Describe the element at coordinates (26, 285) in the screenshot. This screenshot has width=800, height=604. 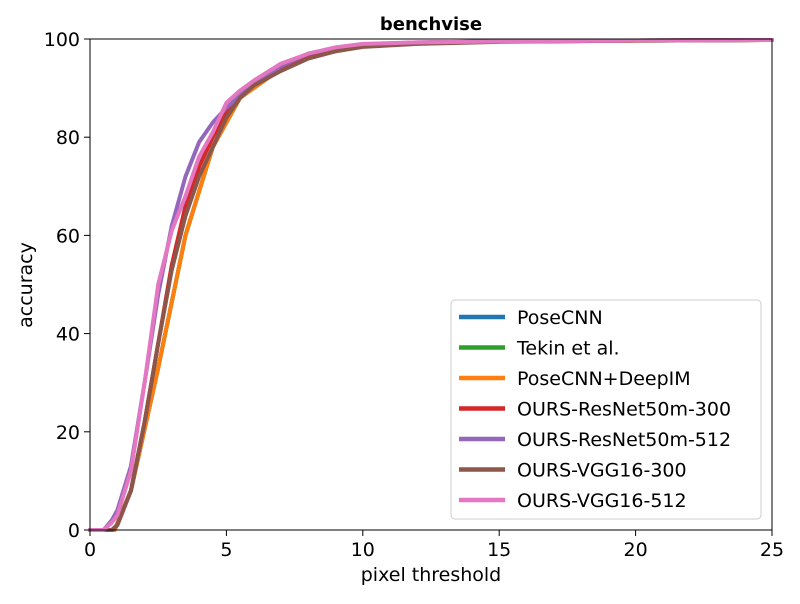
I see `y-axis-label: accuracy` at that location.